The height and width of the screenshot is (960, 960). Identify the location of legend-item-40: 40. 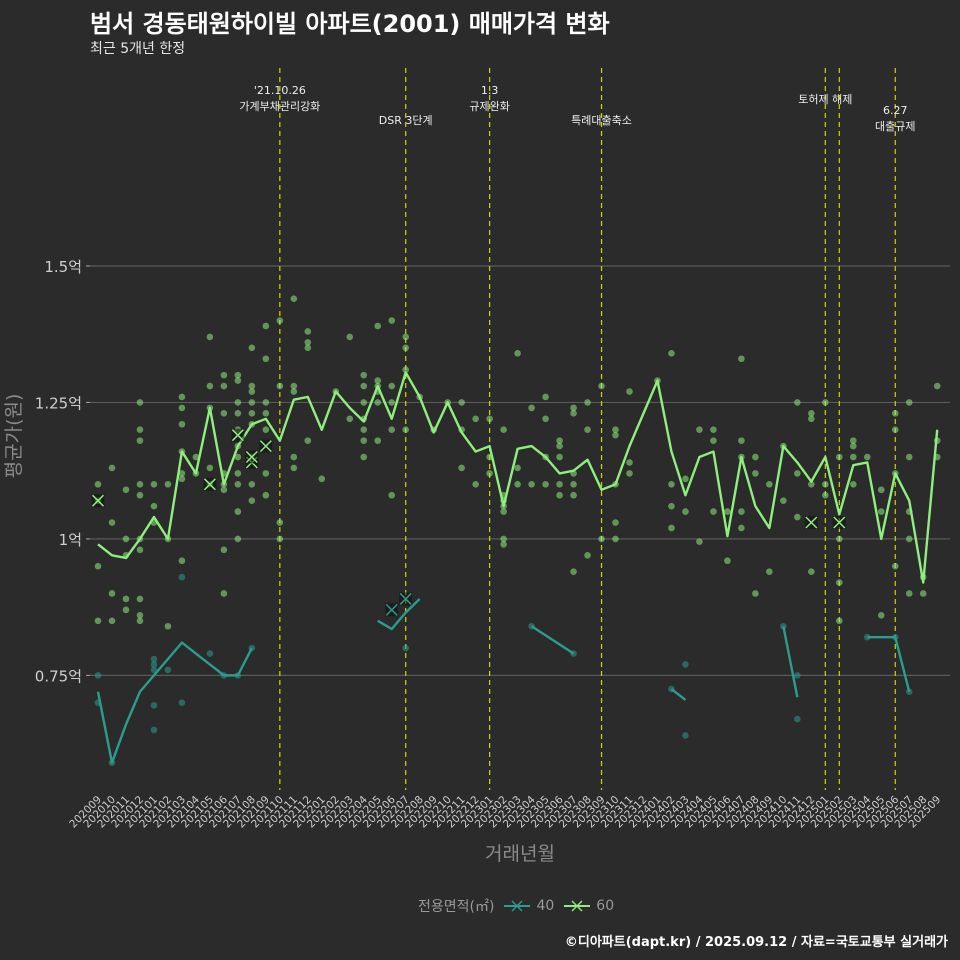
(529, 906).